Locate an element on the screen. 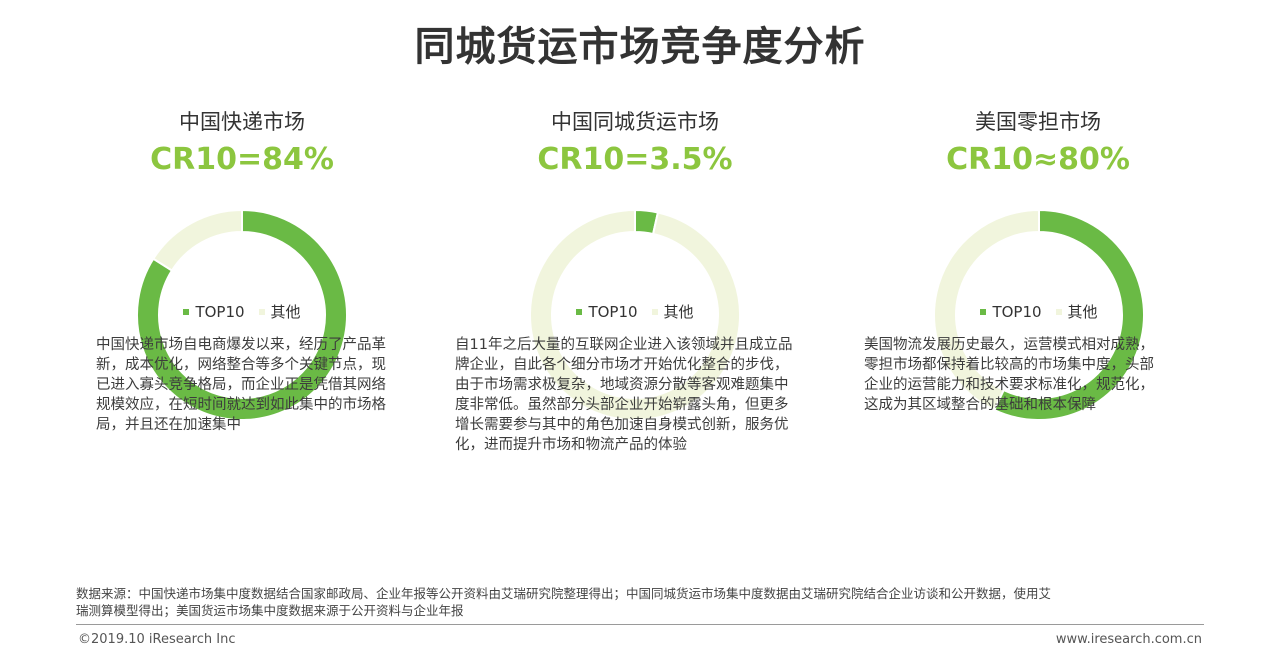 This screenshot has height=663, width=1280. description-line: 中国快递市场自电商爆发以来，经历了产品革 is located at coordinates (241, 345).